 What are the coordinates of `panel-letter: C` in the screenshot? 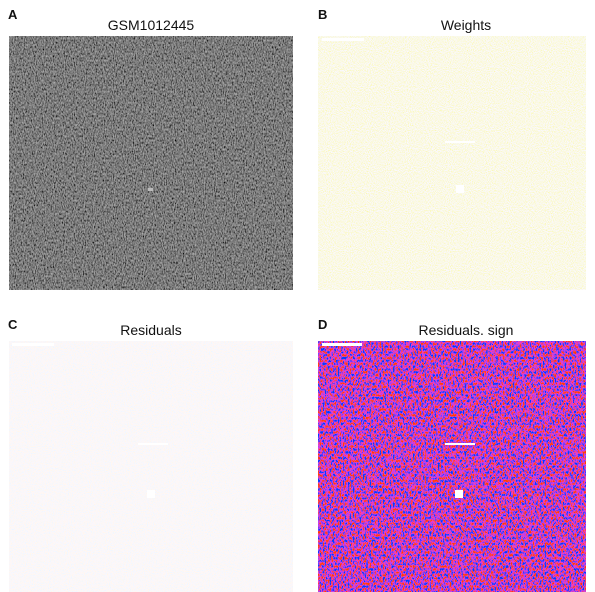 It's located at (13, 324).